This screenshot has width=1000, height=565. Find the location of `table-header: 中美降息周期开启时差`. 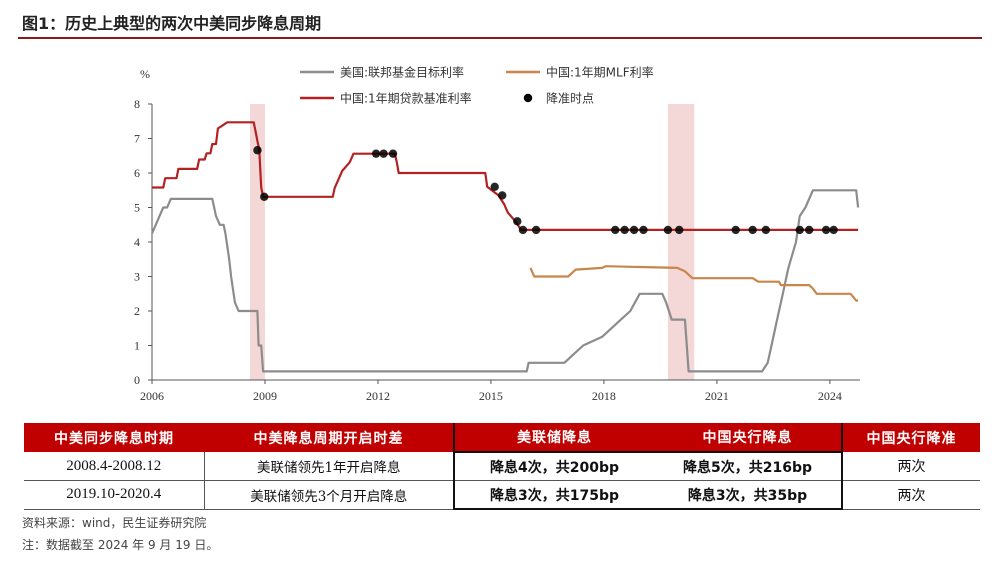

table-header: 中美降息周期开启时差 is located at coordinates (329, 437).